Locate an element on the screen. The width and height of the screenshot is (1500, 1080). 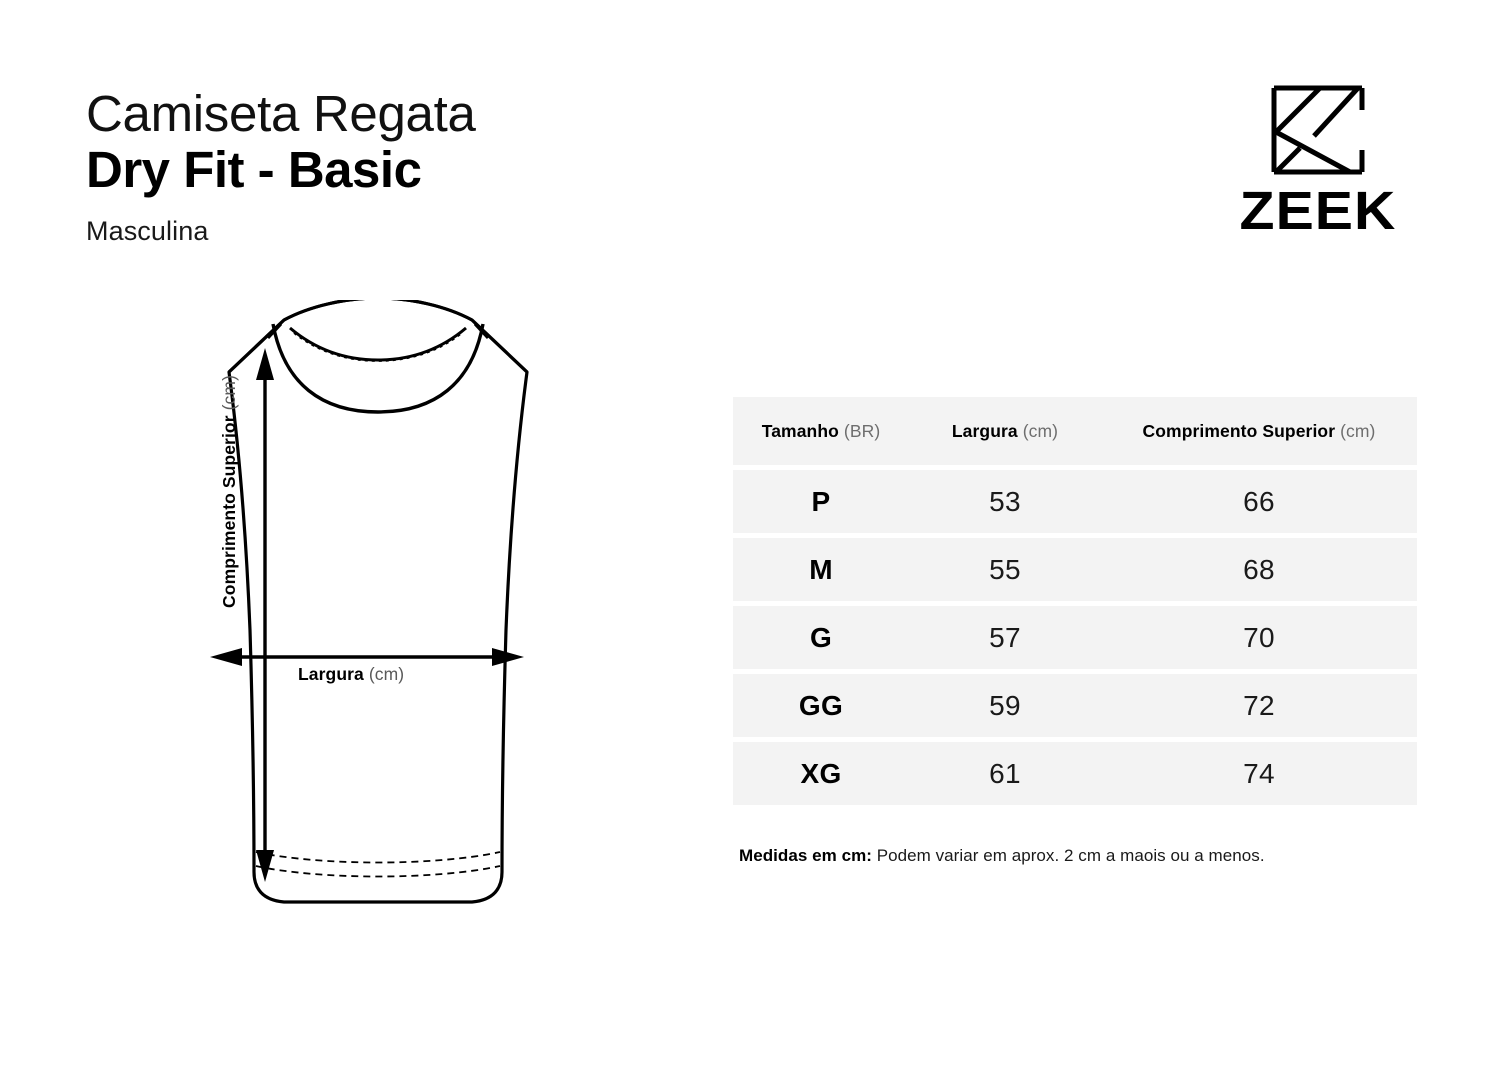
armhole-notch-left is located at coordinates (274, 331).